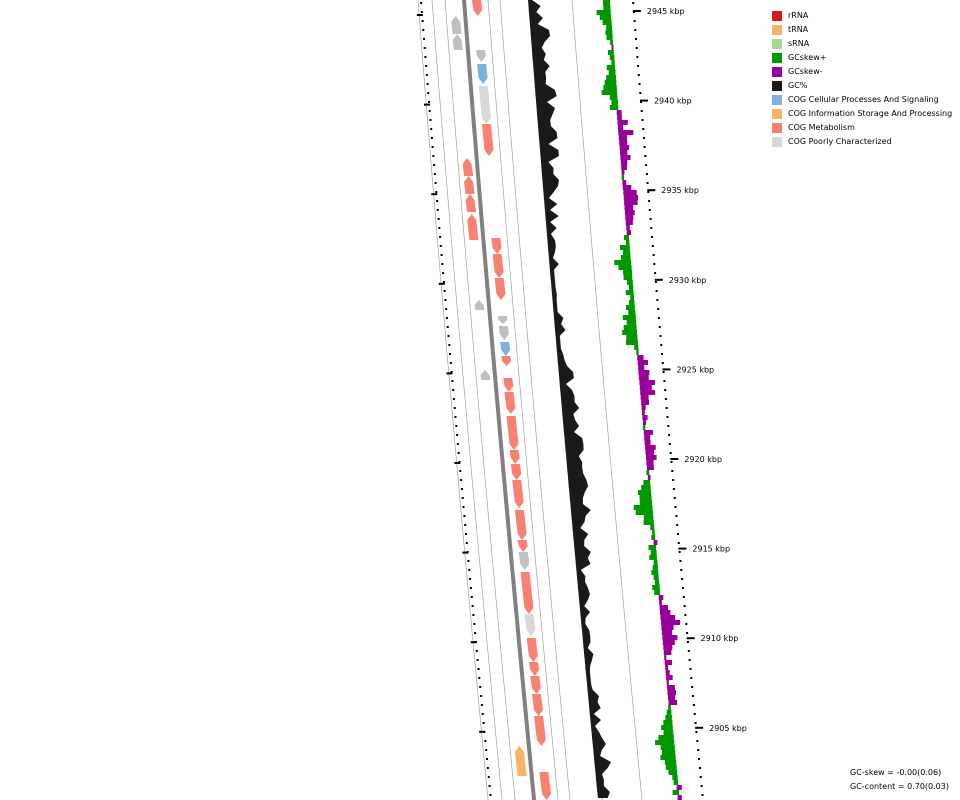 Image resolution: width=960 pixels, height=800 pixels. Describe the element at coordinates (840, 141) in the screenshot. I see `legend-label: COG Poorly Characterized` at that location.